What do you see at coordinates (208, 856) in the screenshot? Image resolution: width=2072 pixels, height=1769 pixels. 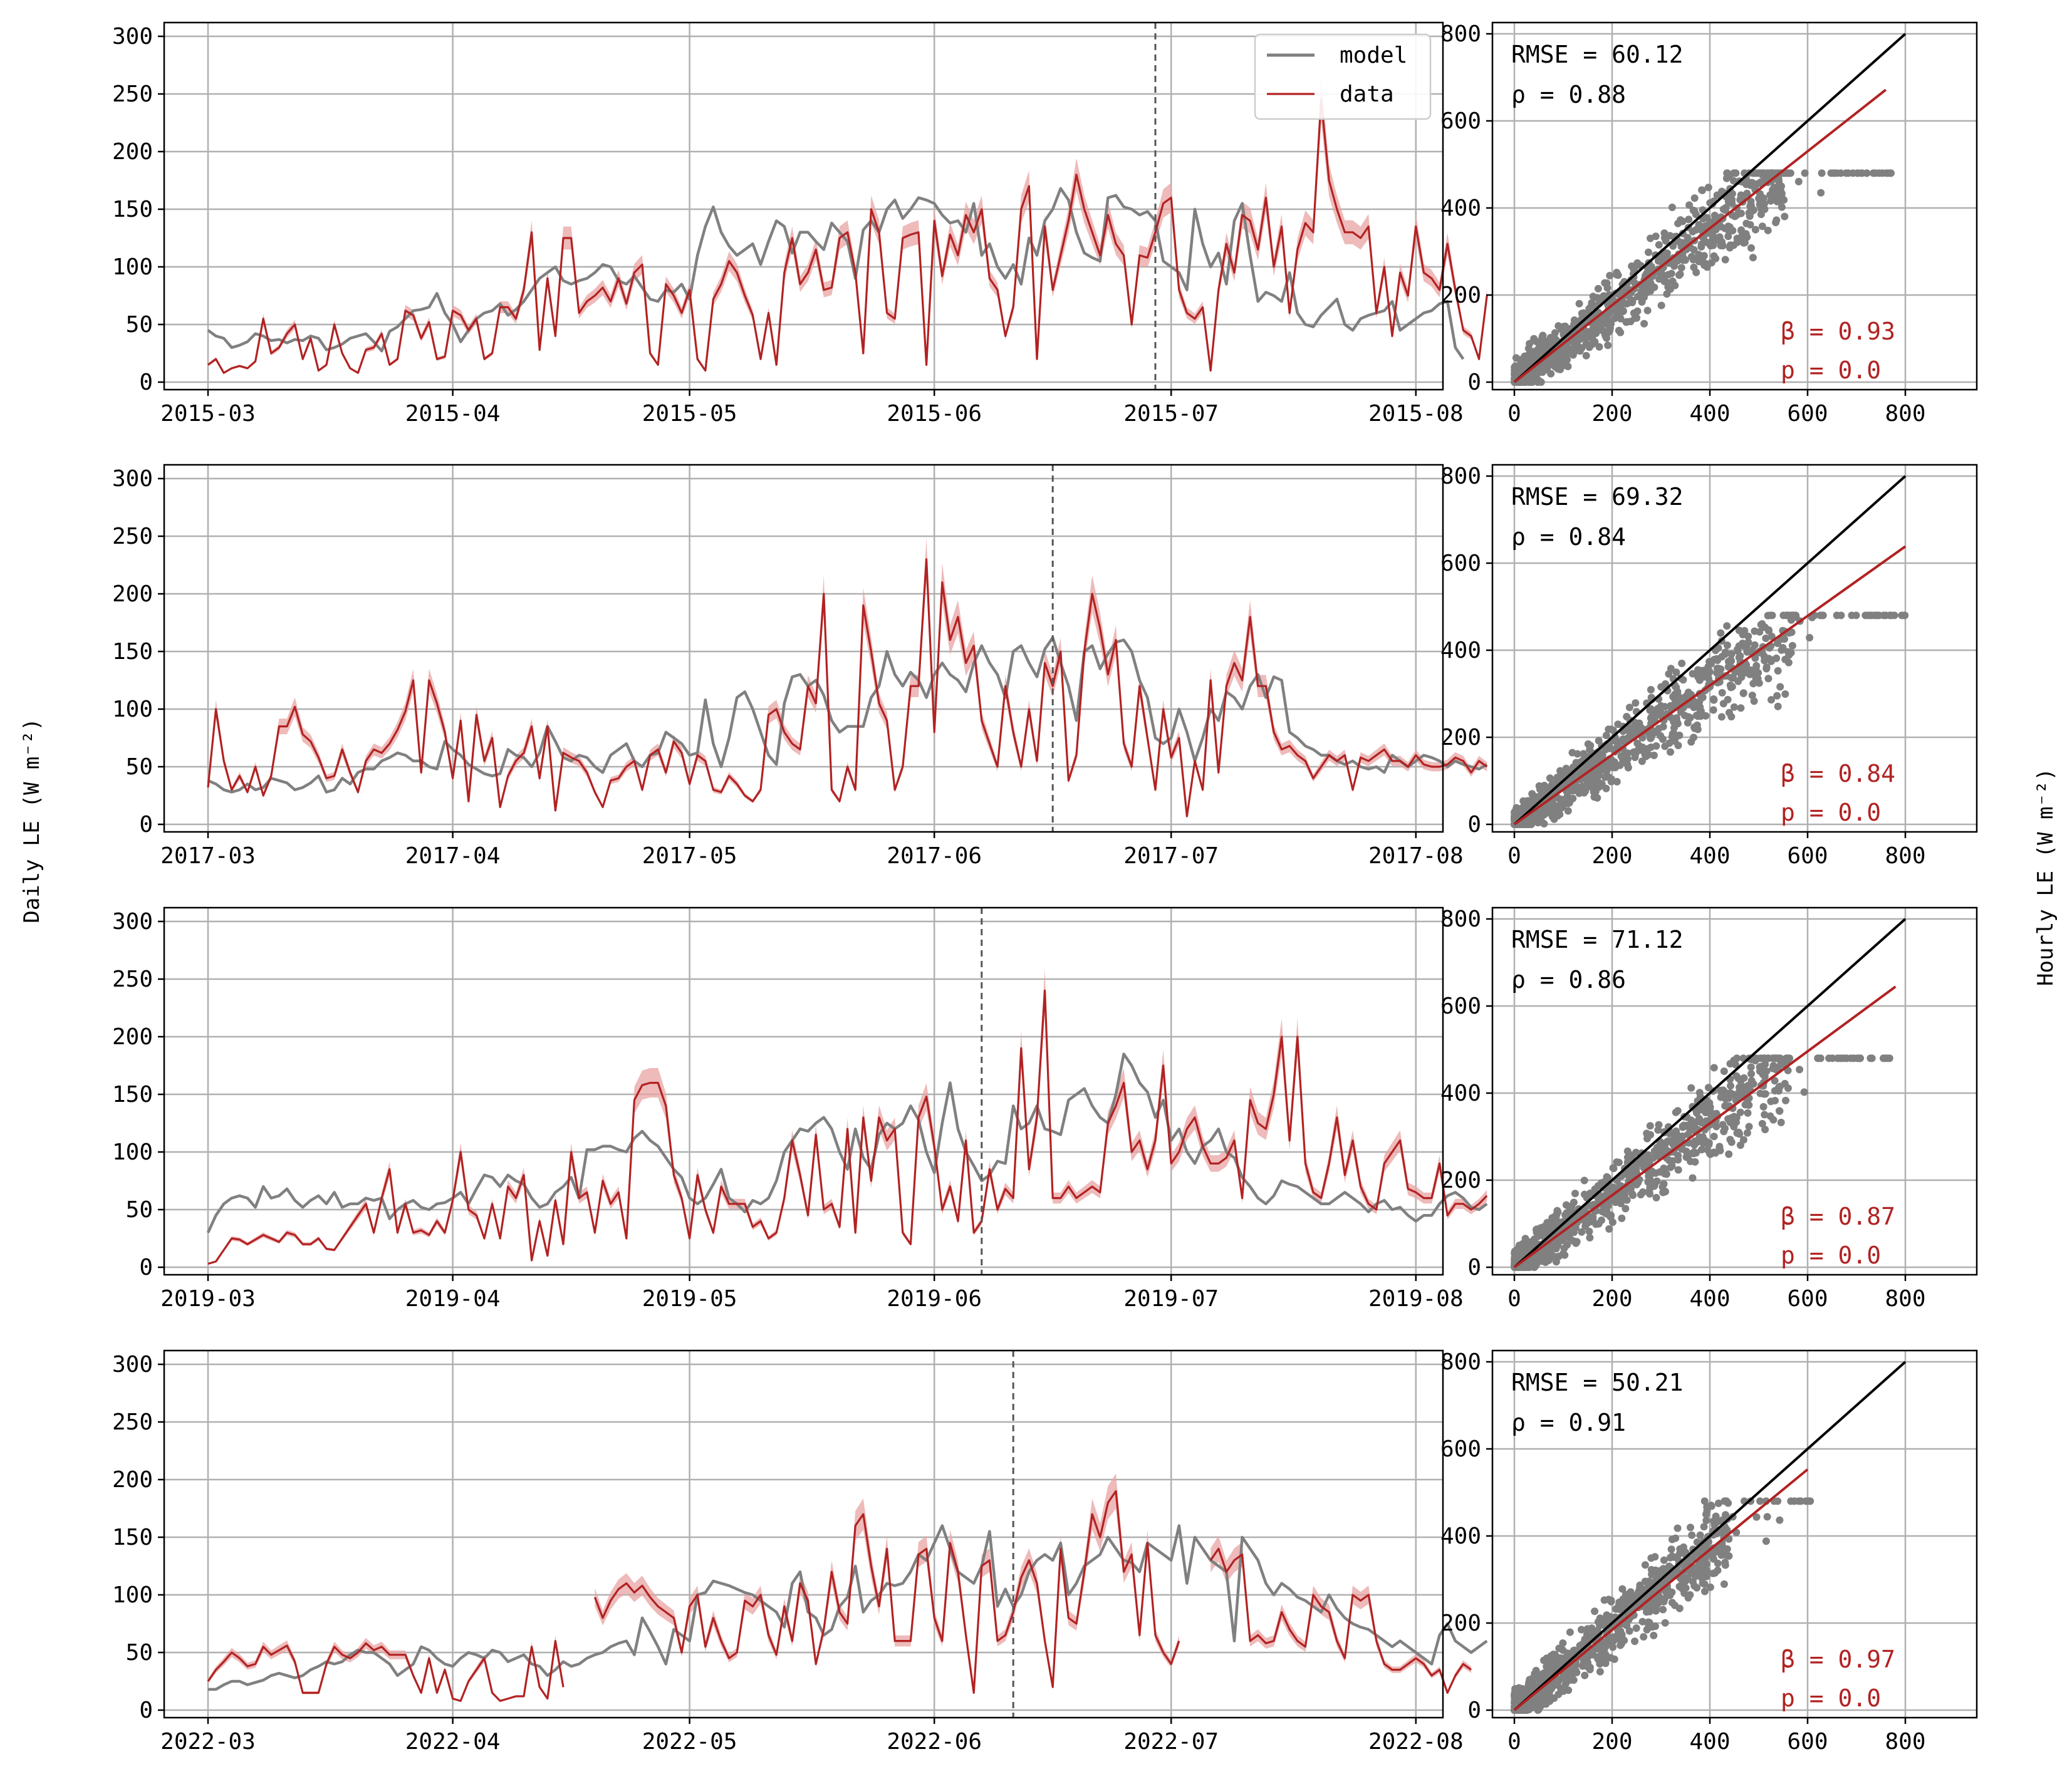 I see `x-tick-label: 2017-03` at bounding box center [208, 856].